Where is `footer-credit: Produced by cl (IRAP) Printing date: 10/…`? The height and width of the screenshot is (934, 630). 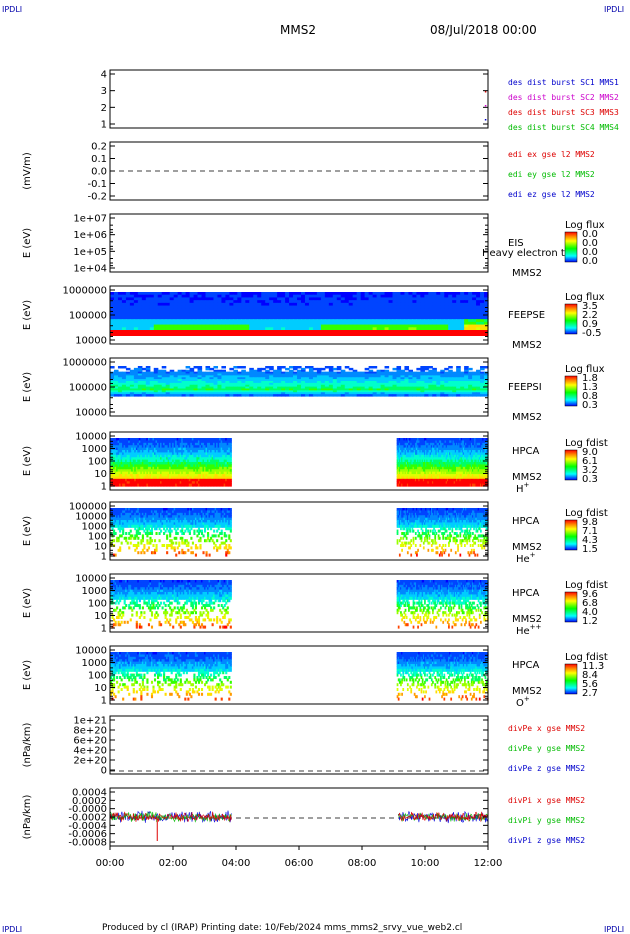
footer-credit: Produced by cl (IRAP) Printing date: 10/… is located at coordinates (282, 928).